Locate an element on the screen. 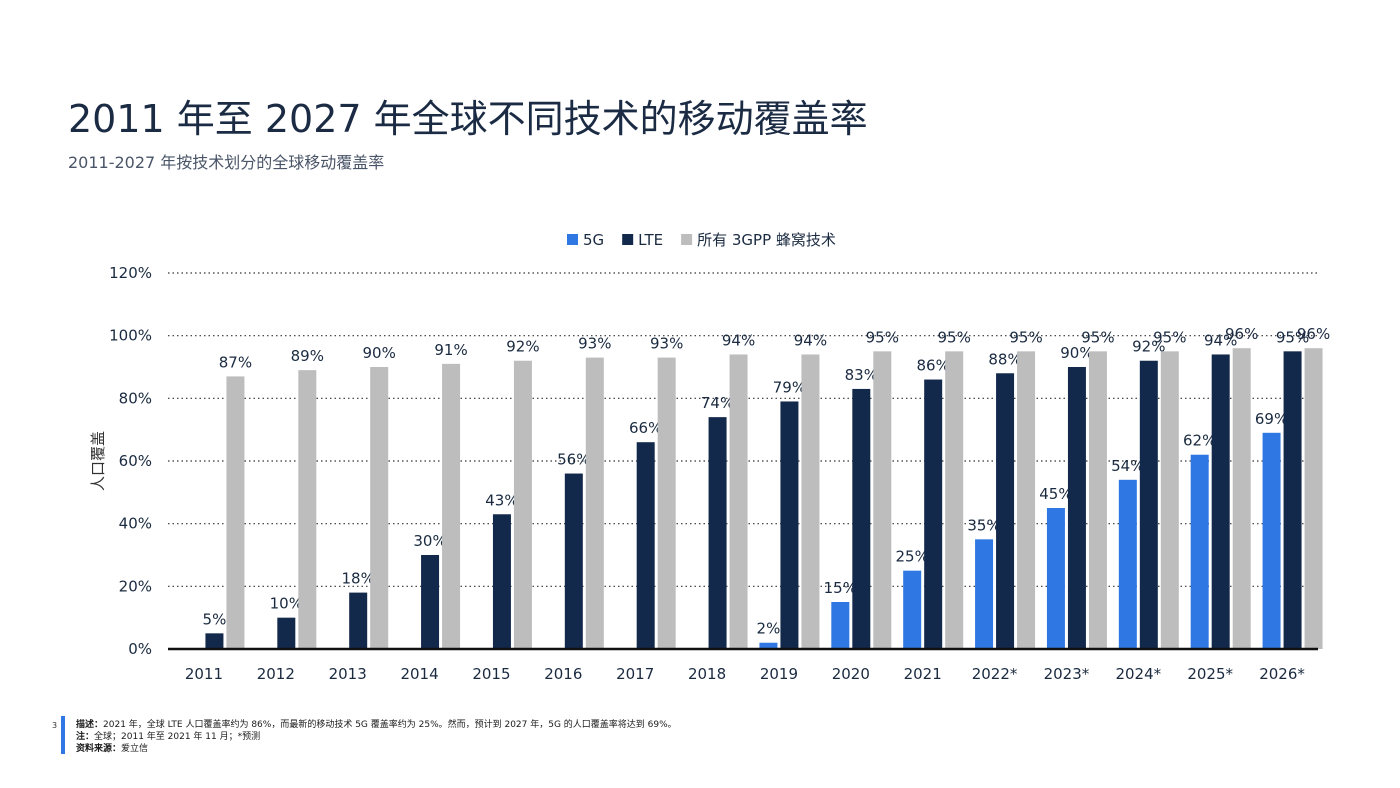 The image size is (1400, 788). data-label-lte: 10% is located at coordinates (286, 604).